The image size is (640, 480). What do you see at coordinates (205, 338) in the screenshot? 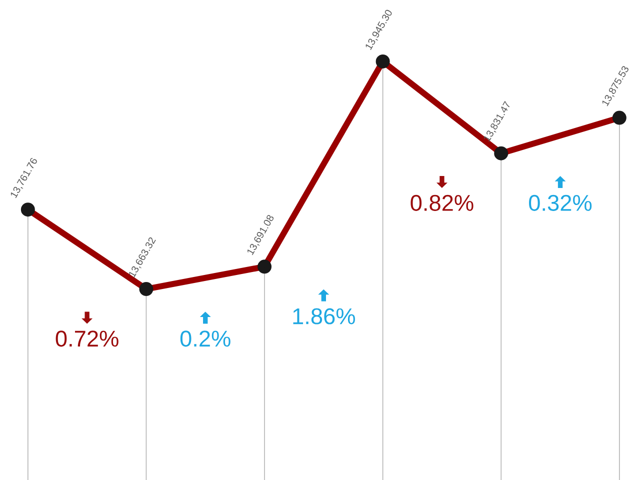
I see `text: 0.2%` at bounding box center [205, 338].